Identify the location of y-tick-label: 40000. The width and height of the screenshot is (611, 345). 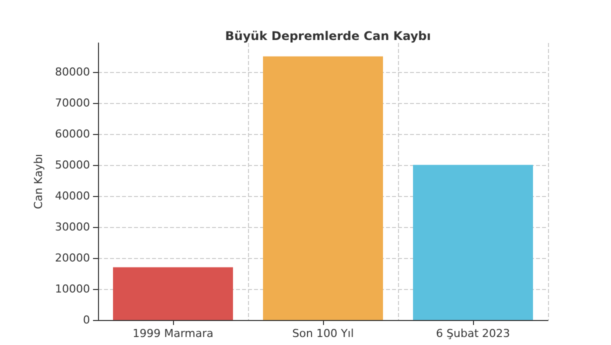
(72, 195).